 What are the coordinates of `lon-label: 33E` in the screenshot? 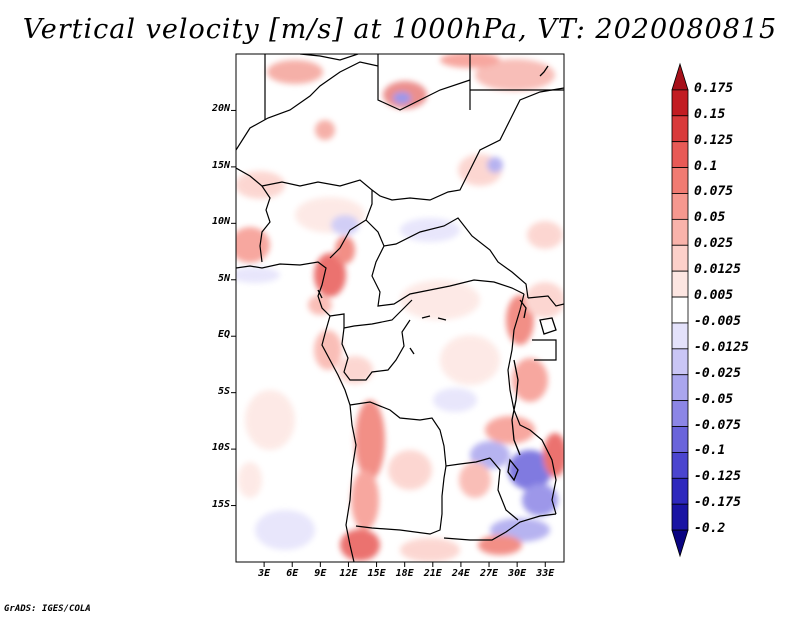 It's located at (545, 573).